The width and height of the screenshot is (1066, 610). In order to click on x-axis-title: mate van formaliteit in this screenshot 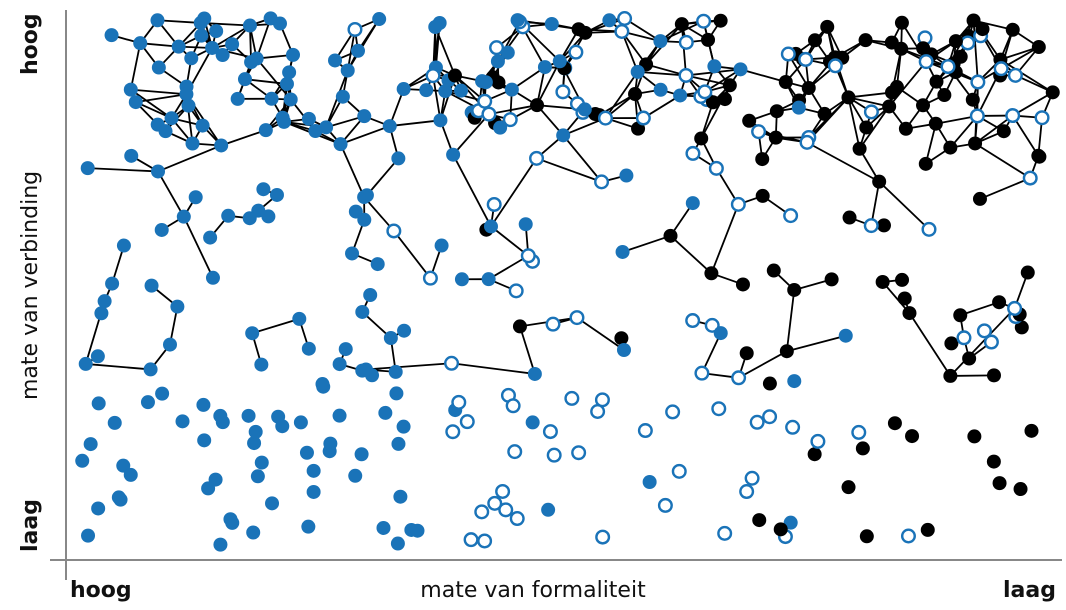, I will do `click(533, 590)`.